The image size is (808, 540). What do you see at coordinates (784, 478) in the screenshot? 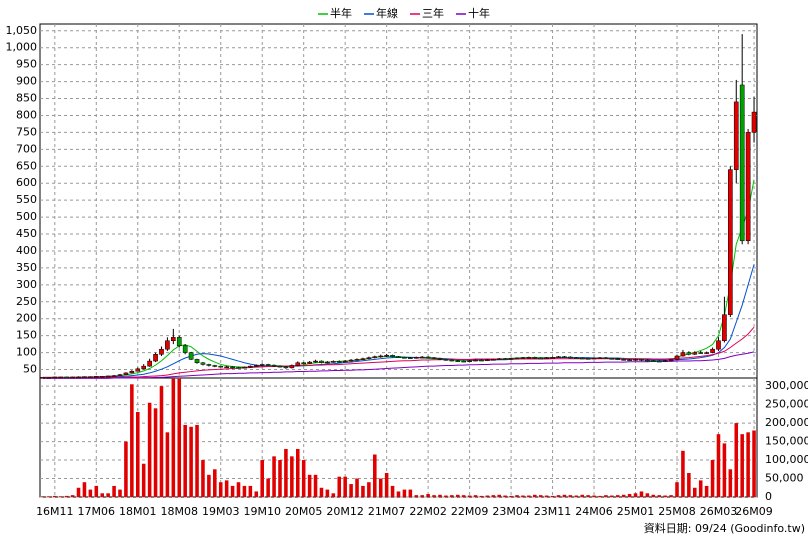
I see `y2-tick-label: 50,000` at bounding box center [784, 478].